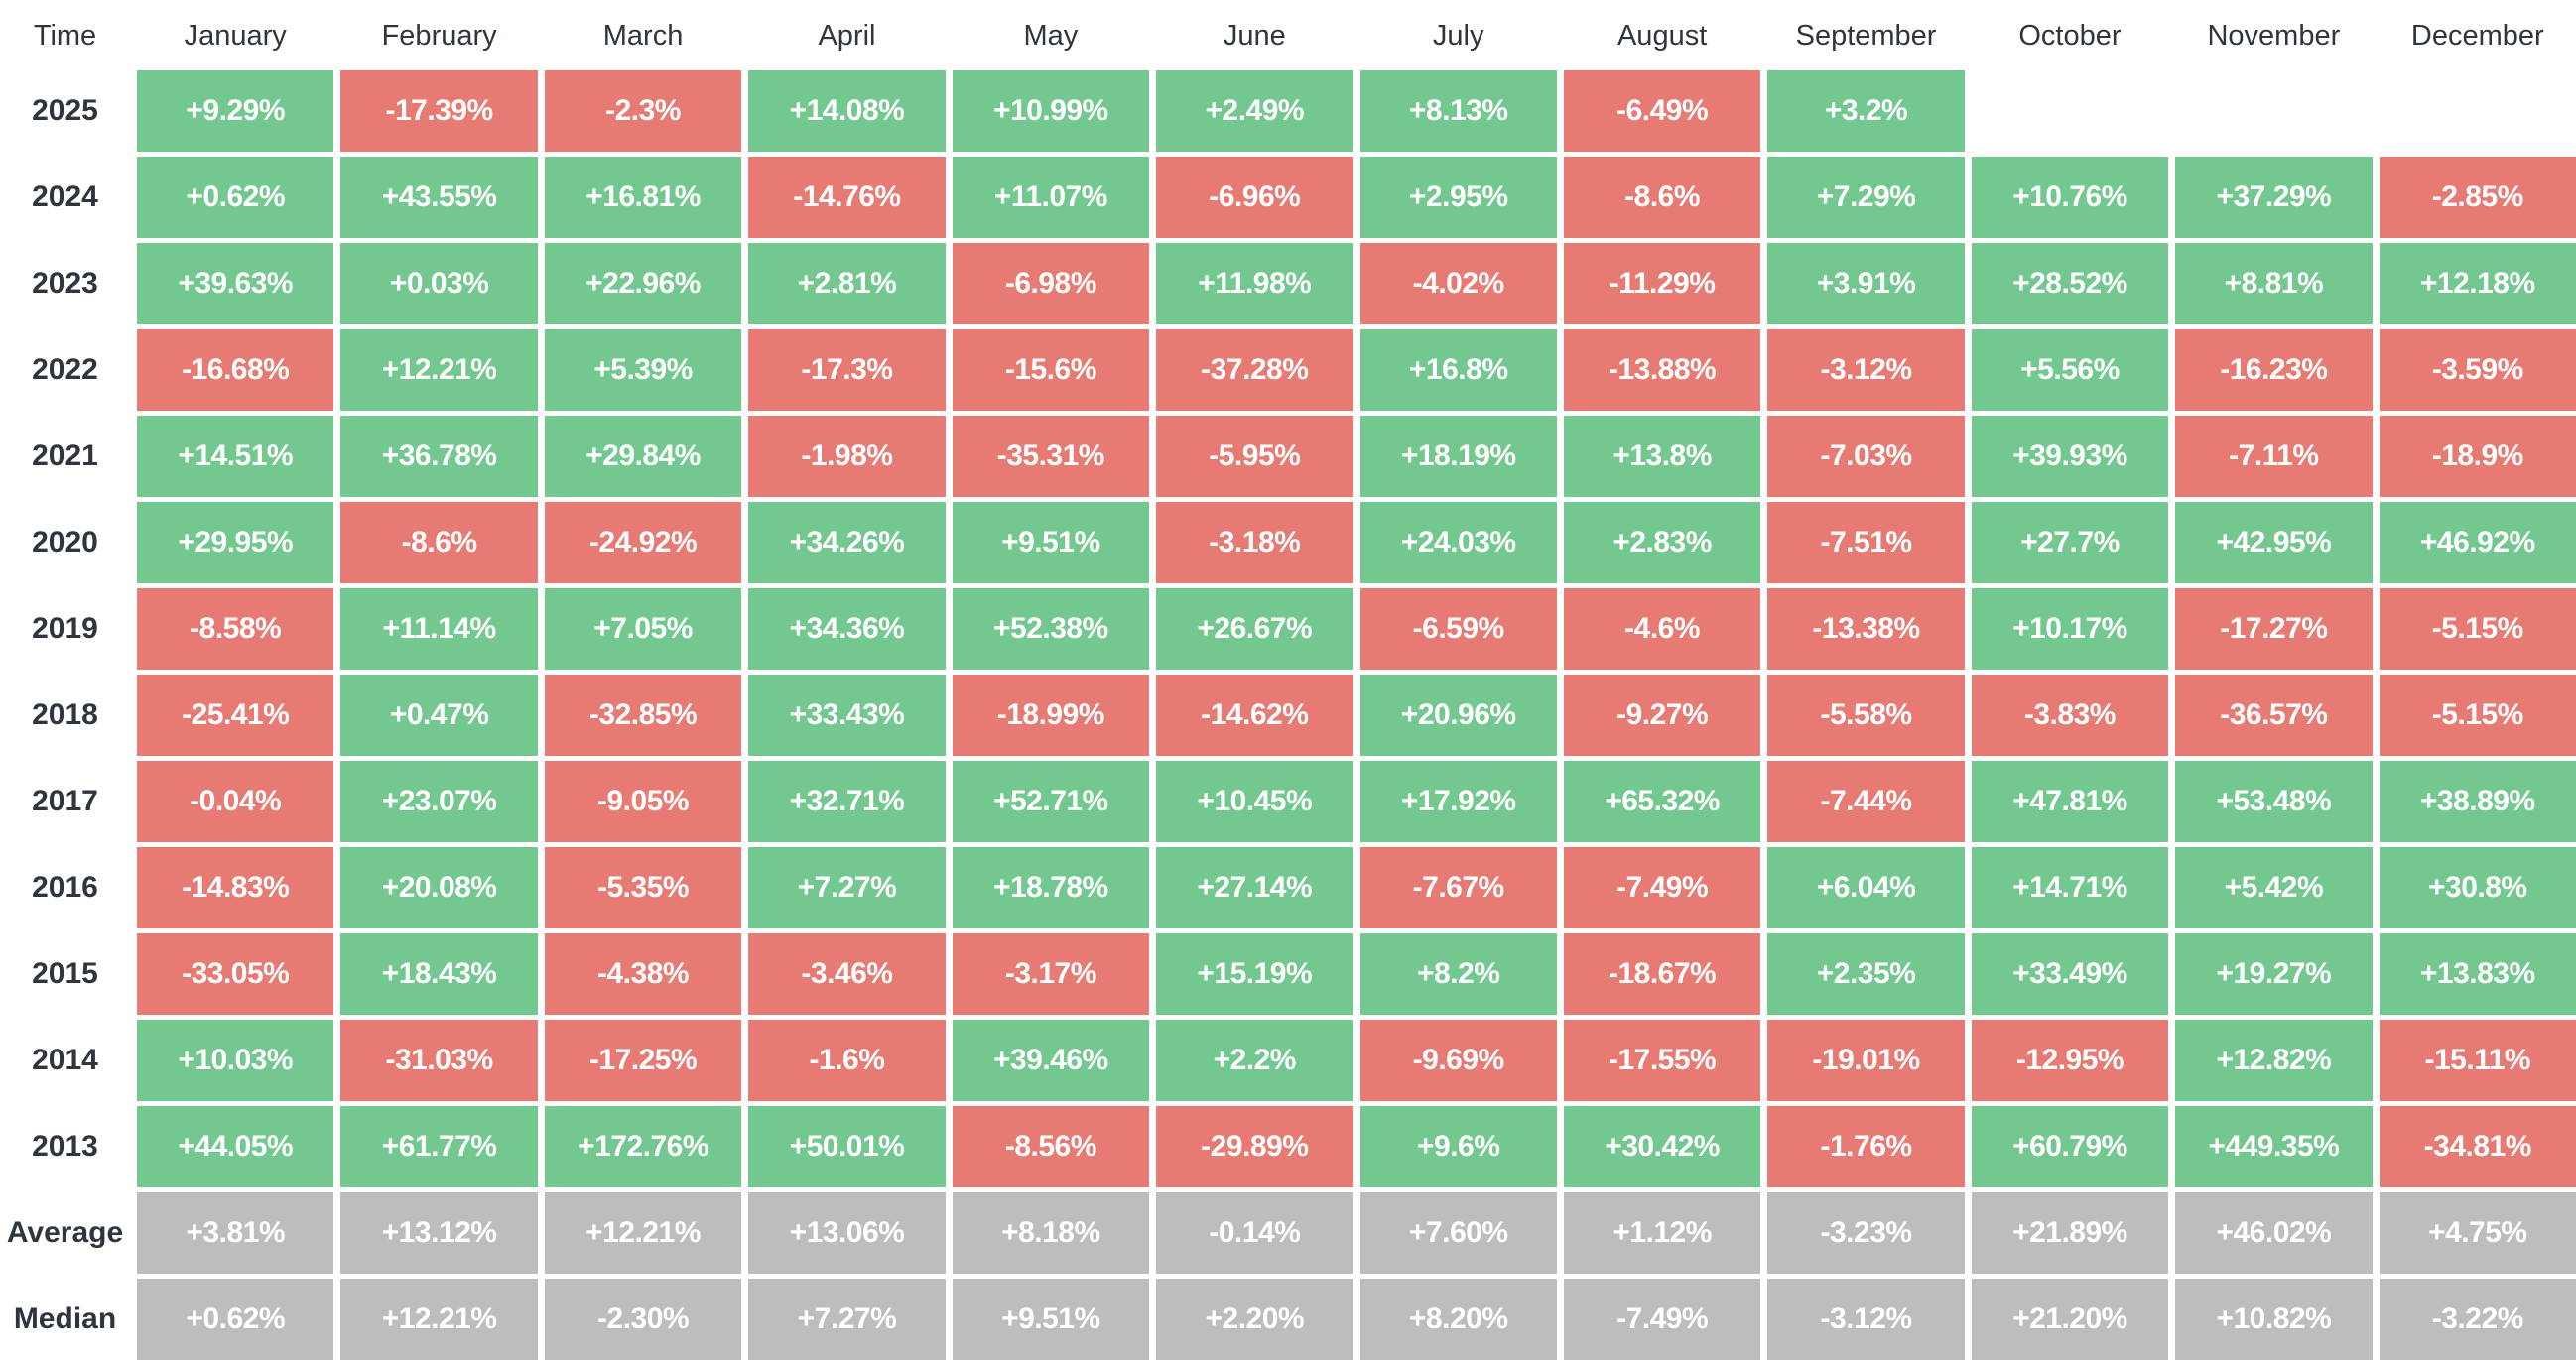 The height and width of the screenshot is (1360, 2576). I want to click on return-cell: -11.29%, so click(1662, 283).